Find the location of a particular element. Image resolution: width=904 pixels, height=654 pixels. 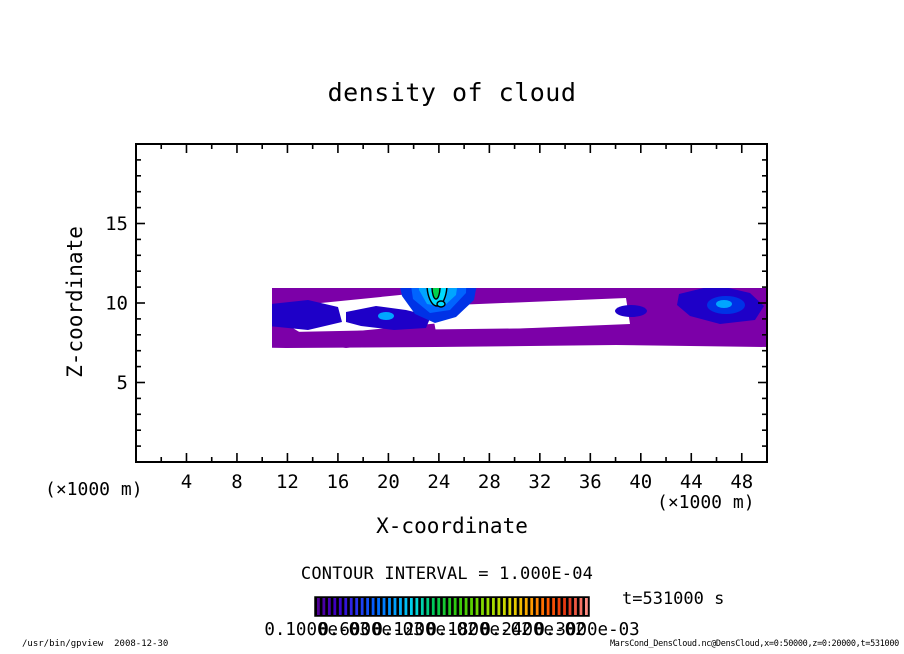

x-tick-label: 36 is located at coordinates (590, 482).